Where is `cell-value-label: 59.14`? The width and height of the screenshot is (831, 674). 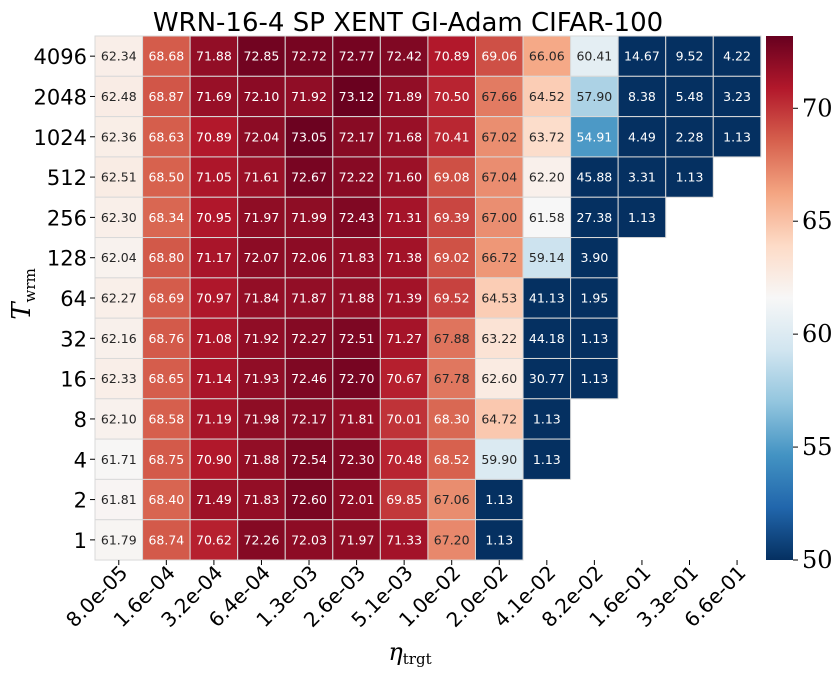 cell-value-label: 59.14 is located at coordinates (547, 257).